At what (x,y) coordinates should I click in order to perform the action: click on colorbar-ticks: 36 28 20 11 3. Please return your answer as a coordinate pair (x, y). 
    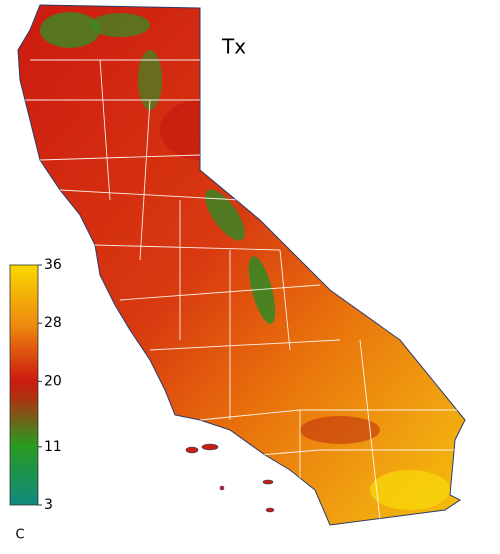
    Looking at the image, I should click on (50, 385).